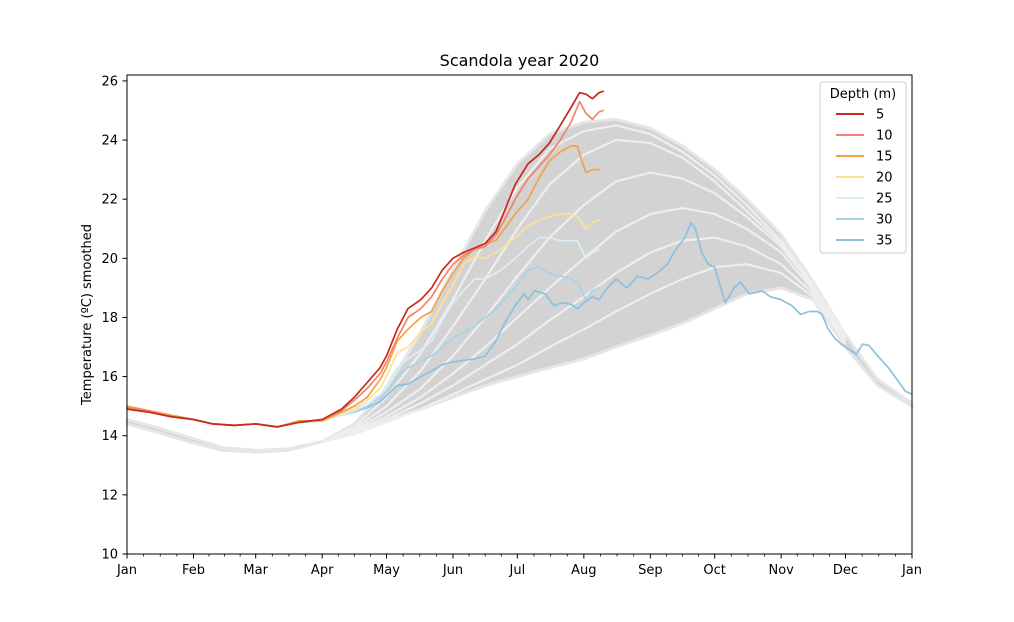 The width and height of the screenshot is (1014, 622). What do you see at coordinates (884, 199) in the screenshot?
I see `legend-label: 25` at bounding box center [884, 199].